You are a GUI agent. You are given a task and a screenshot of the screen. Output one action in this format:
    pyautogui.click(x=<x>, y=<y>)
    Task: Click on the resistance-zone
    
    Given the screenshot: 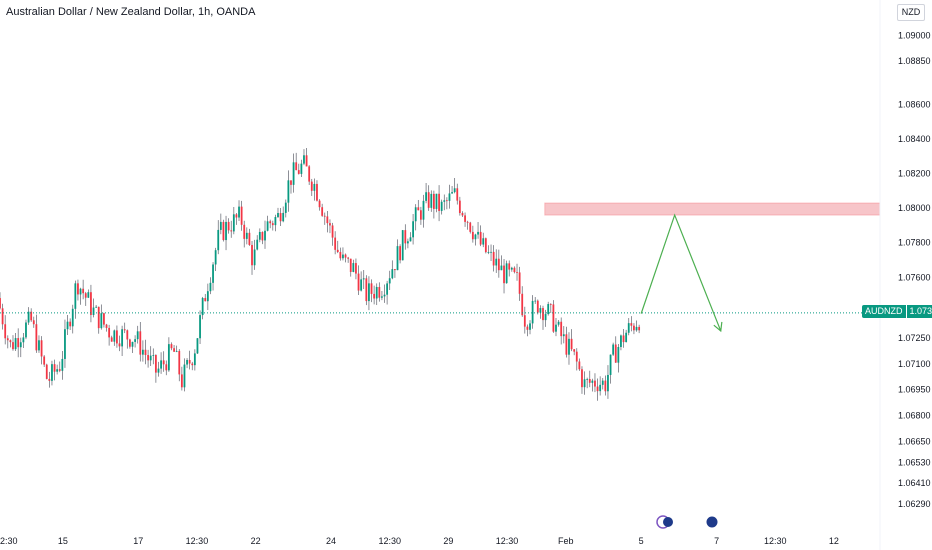 What is the action you would take?
    pyautogui.click(x=712, y=209)
    